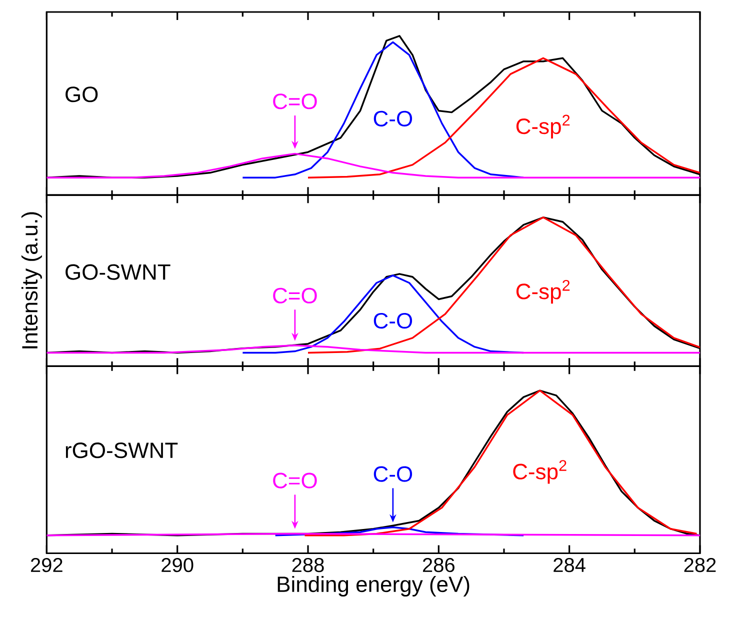  What do you see at coordinates (31, 280) in the screenshot?
I see `y-axis-title: Intensity (a.u.)` at bounding box center [31, 280].